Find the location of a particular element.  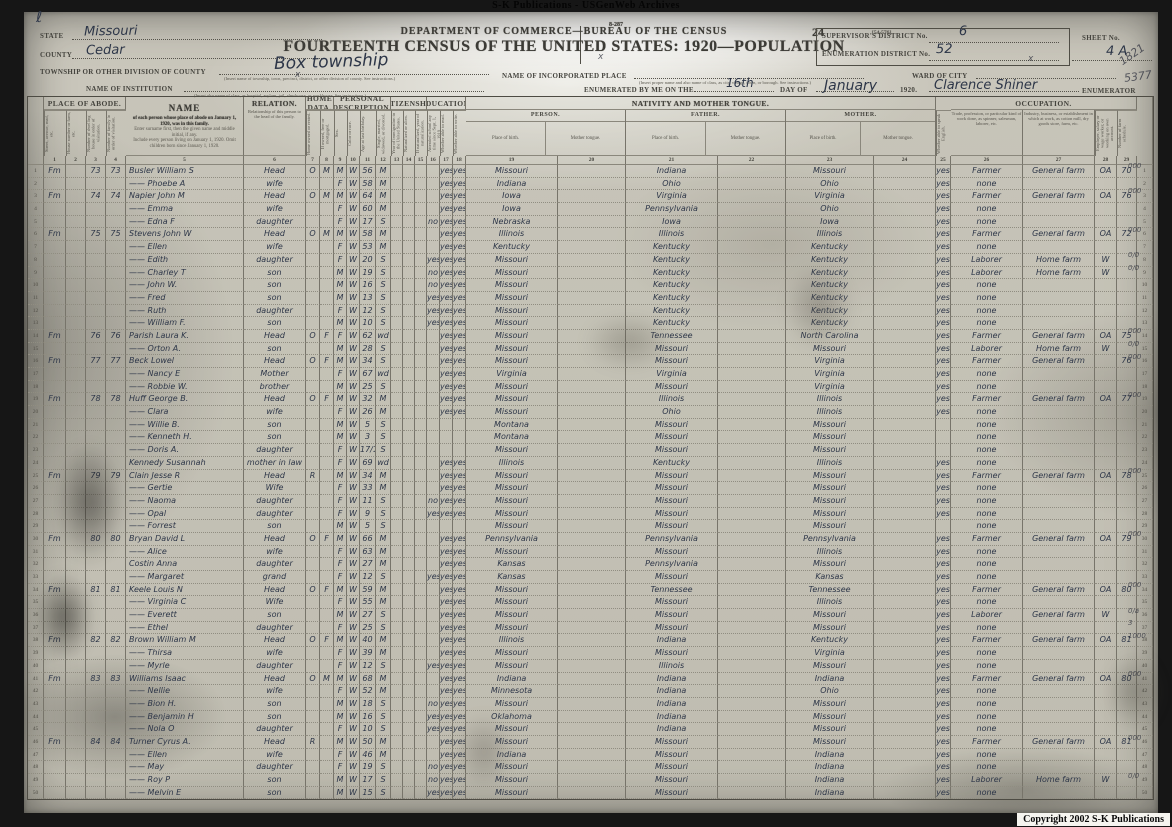

cell-col7: O is located at coordinates (313, 197).